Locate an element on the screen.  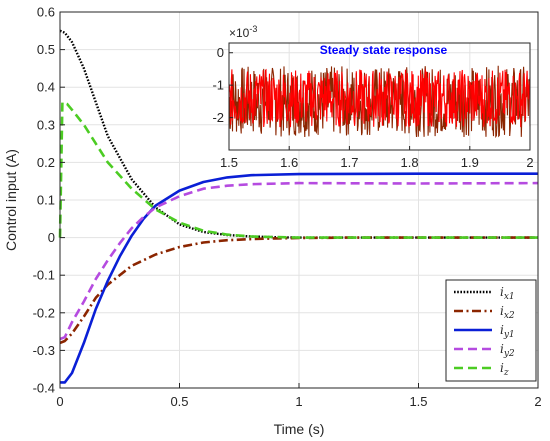
y-tick-label: 0.6 is located at coordinates (46, 12).